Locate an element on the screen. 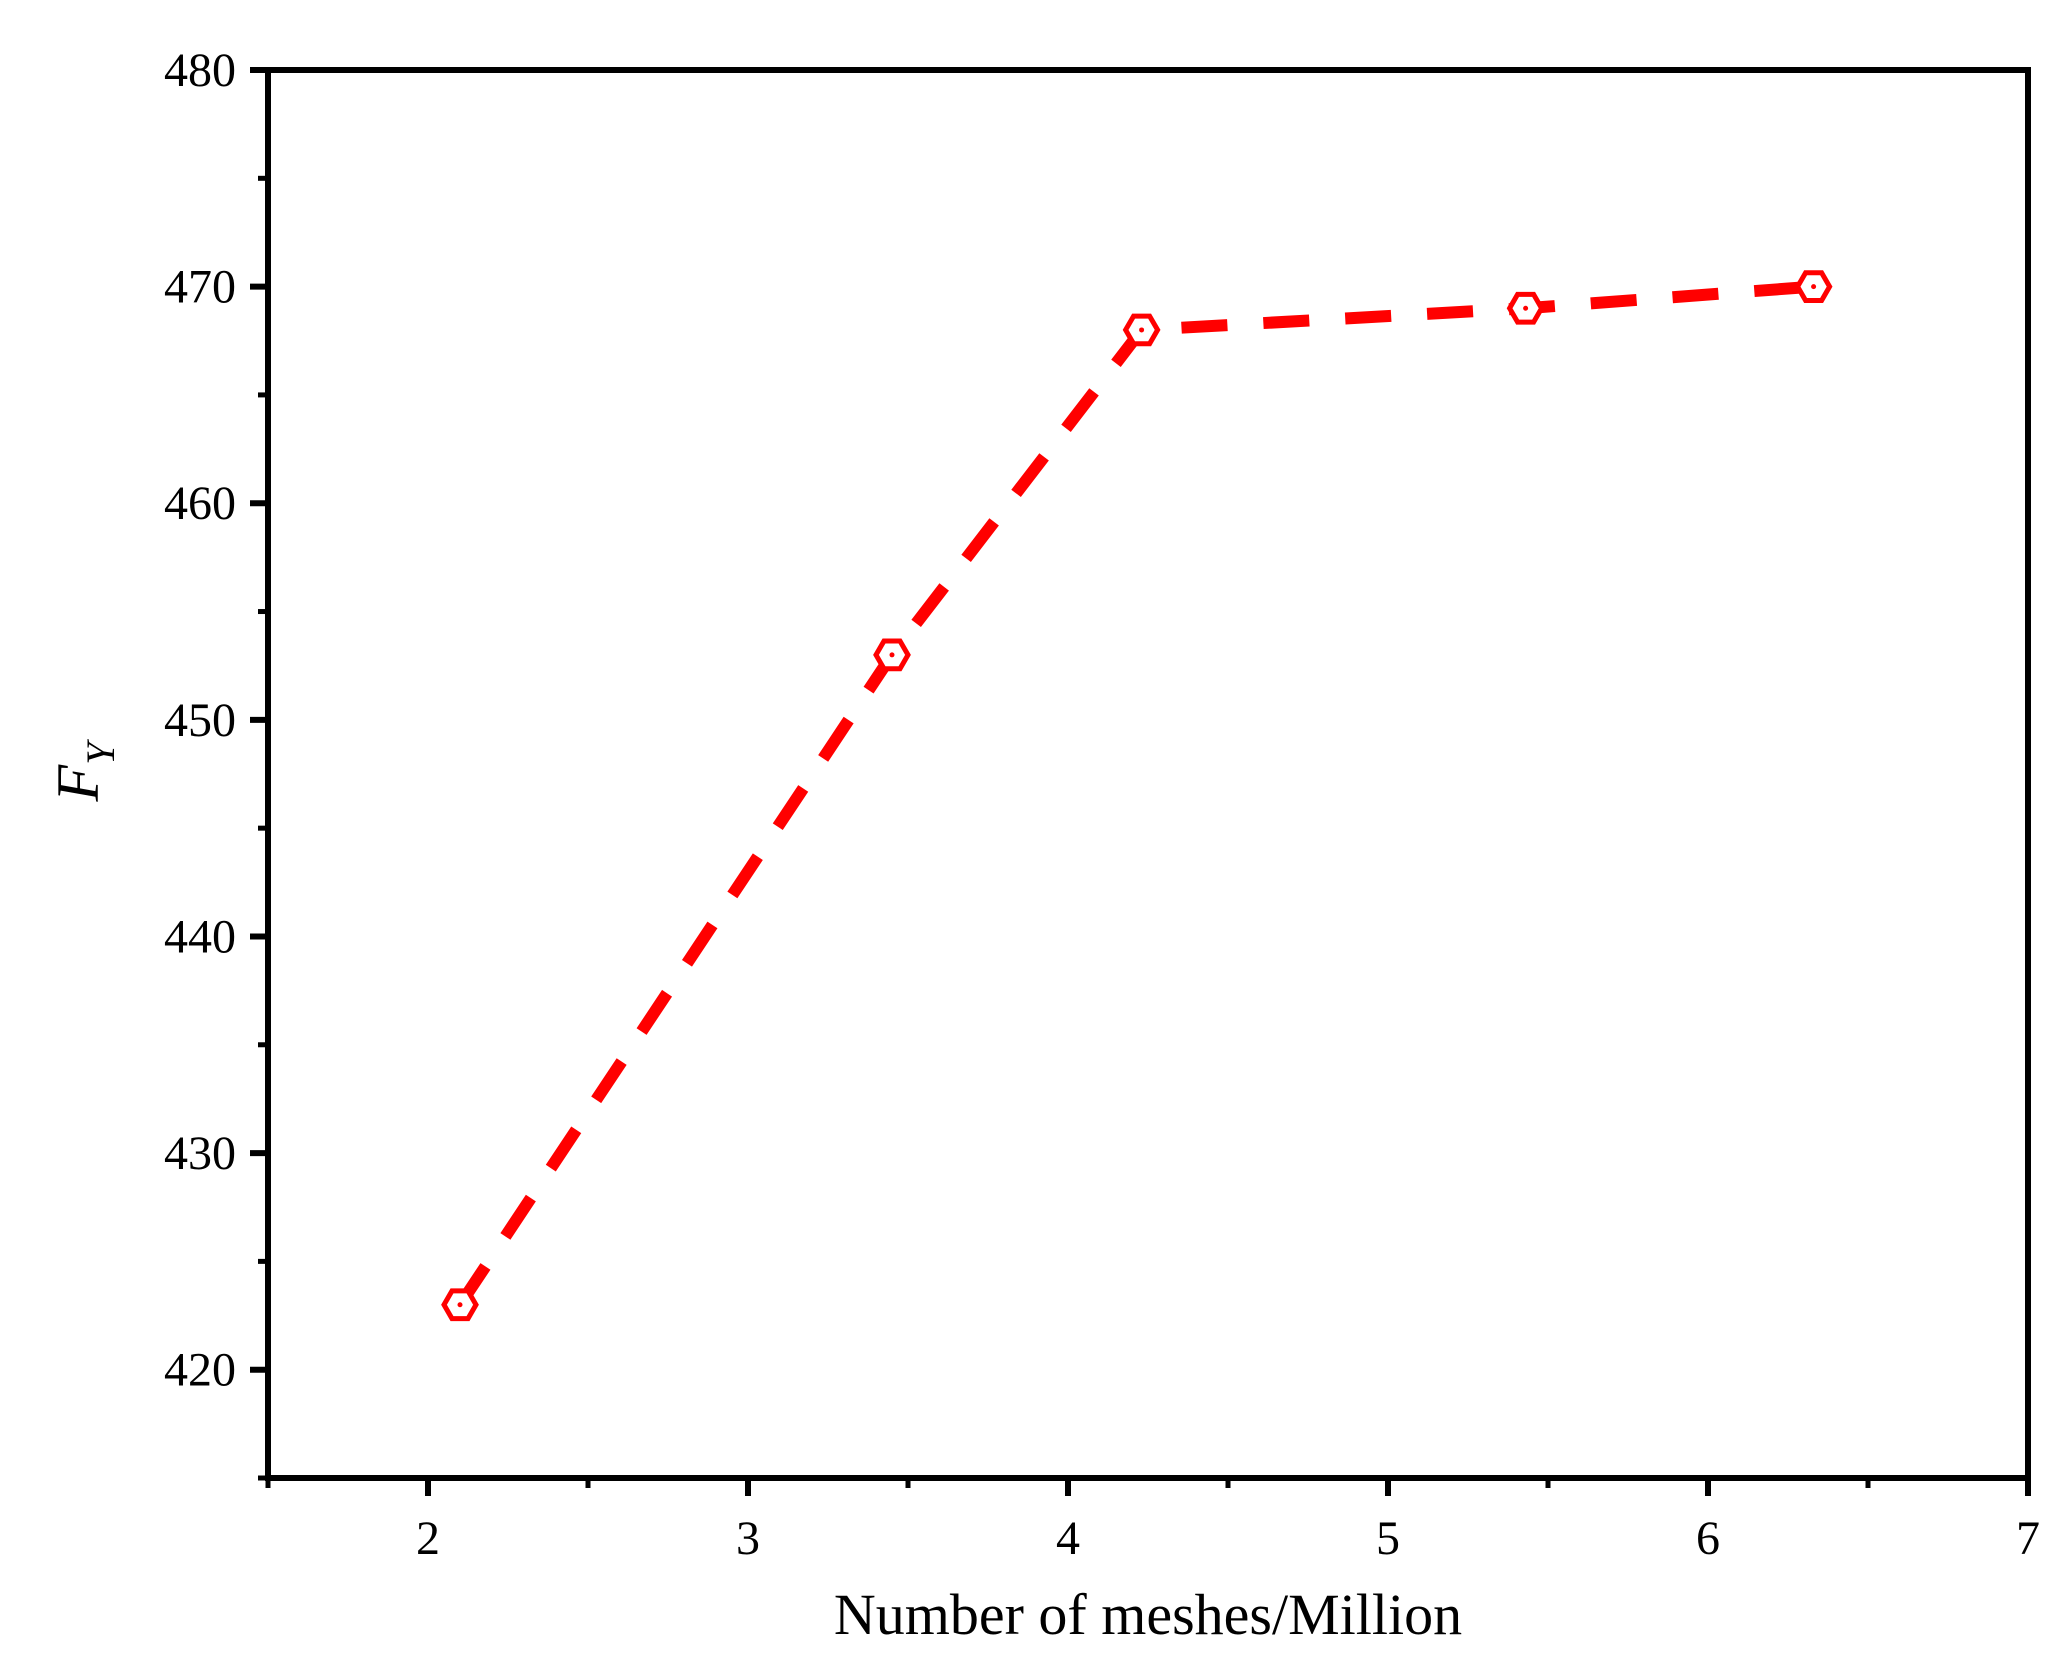  x-axis-title: Number of meshes/Million is located at coordinates (1148, 1614).